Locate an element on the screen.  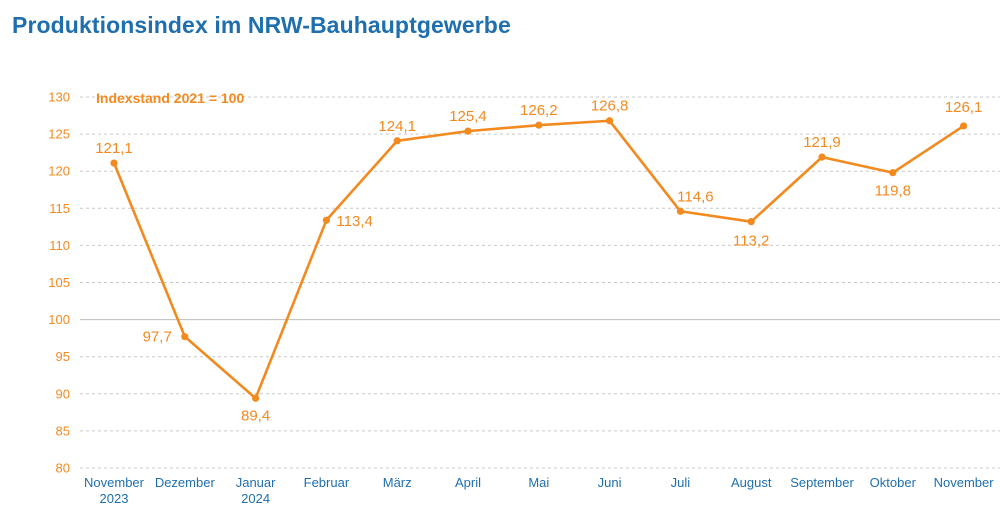
x-tick-label: Mai is located at coordinates (538, 482).